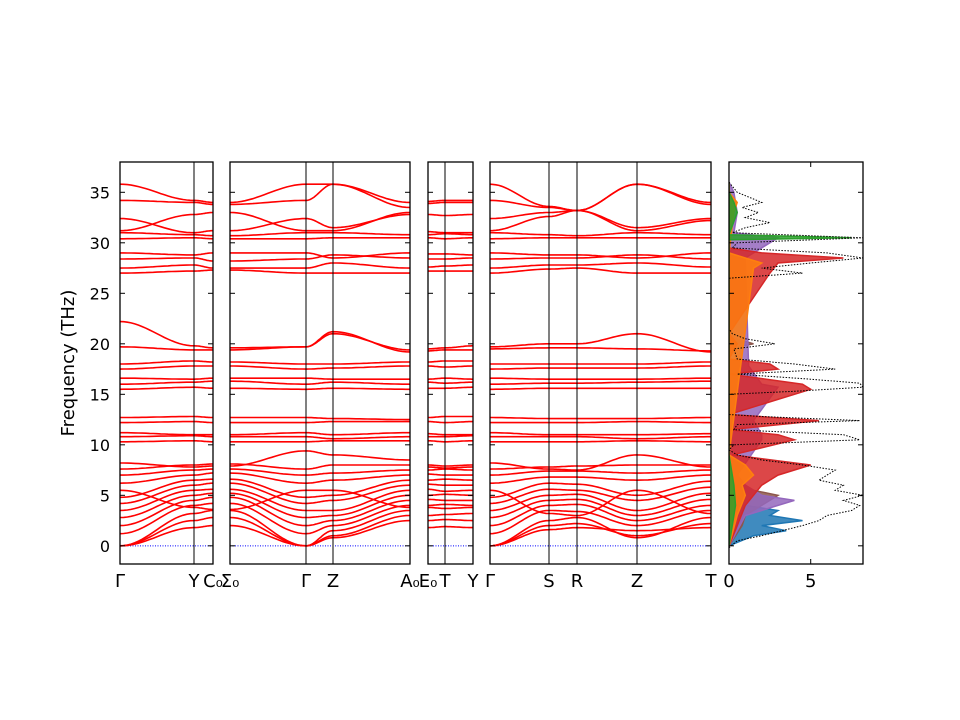  I want to click on y-tick-label: 25, so click(100, 293).